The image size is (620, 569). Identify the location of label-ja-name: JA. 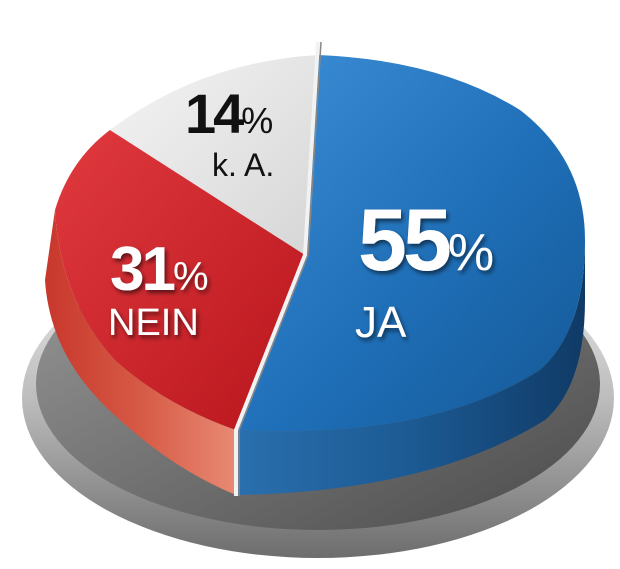
(381, 322).